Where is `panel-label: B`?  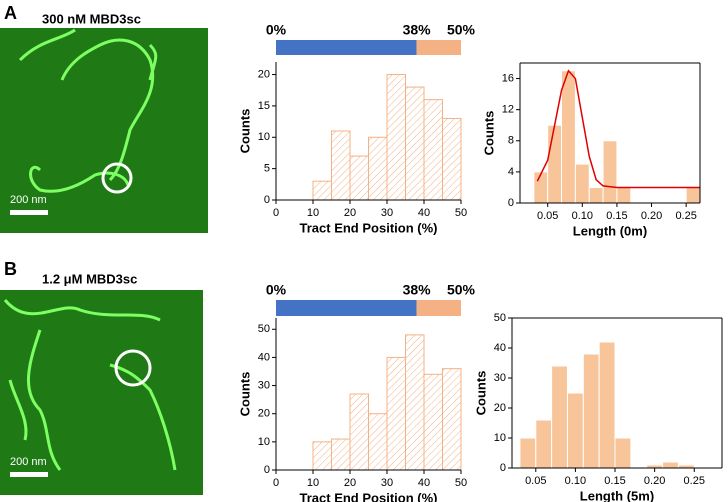 panel-label: B is located at coordinates (10, 269).